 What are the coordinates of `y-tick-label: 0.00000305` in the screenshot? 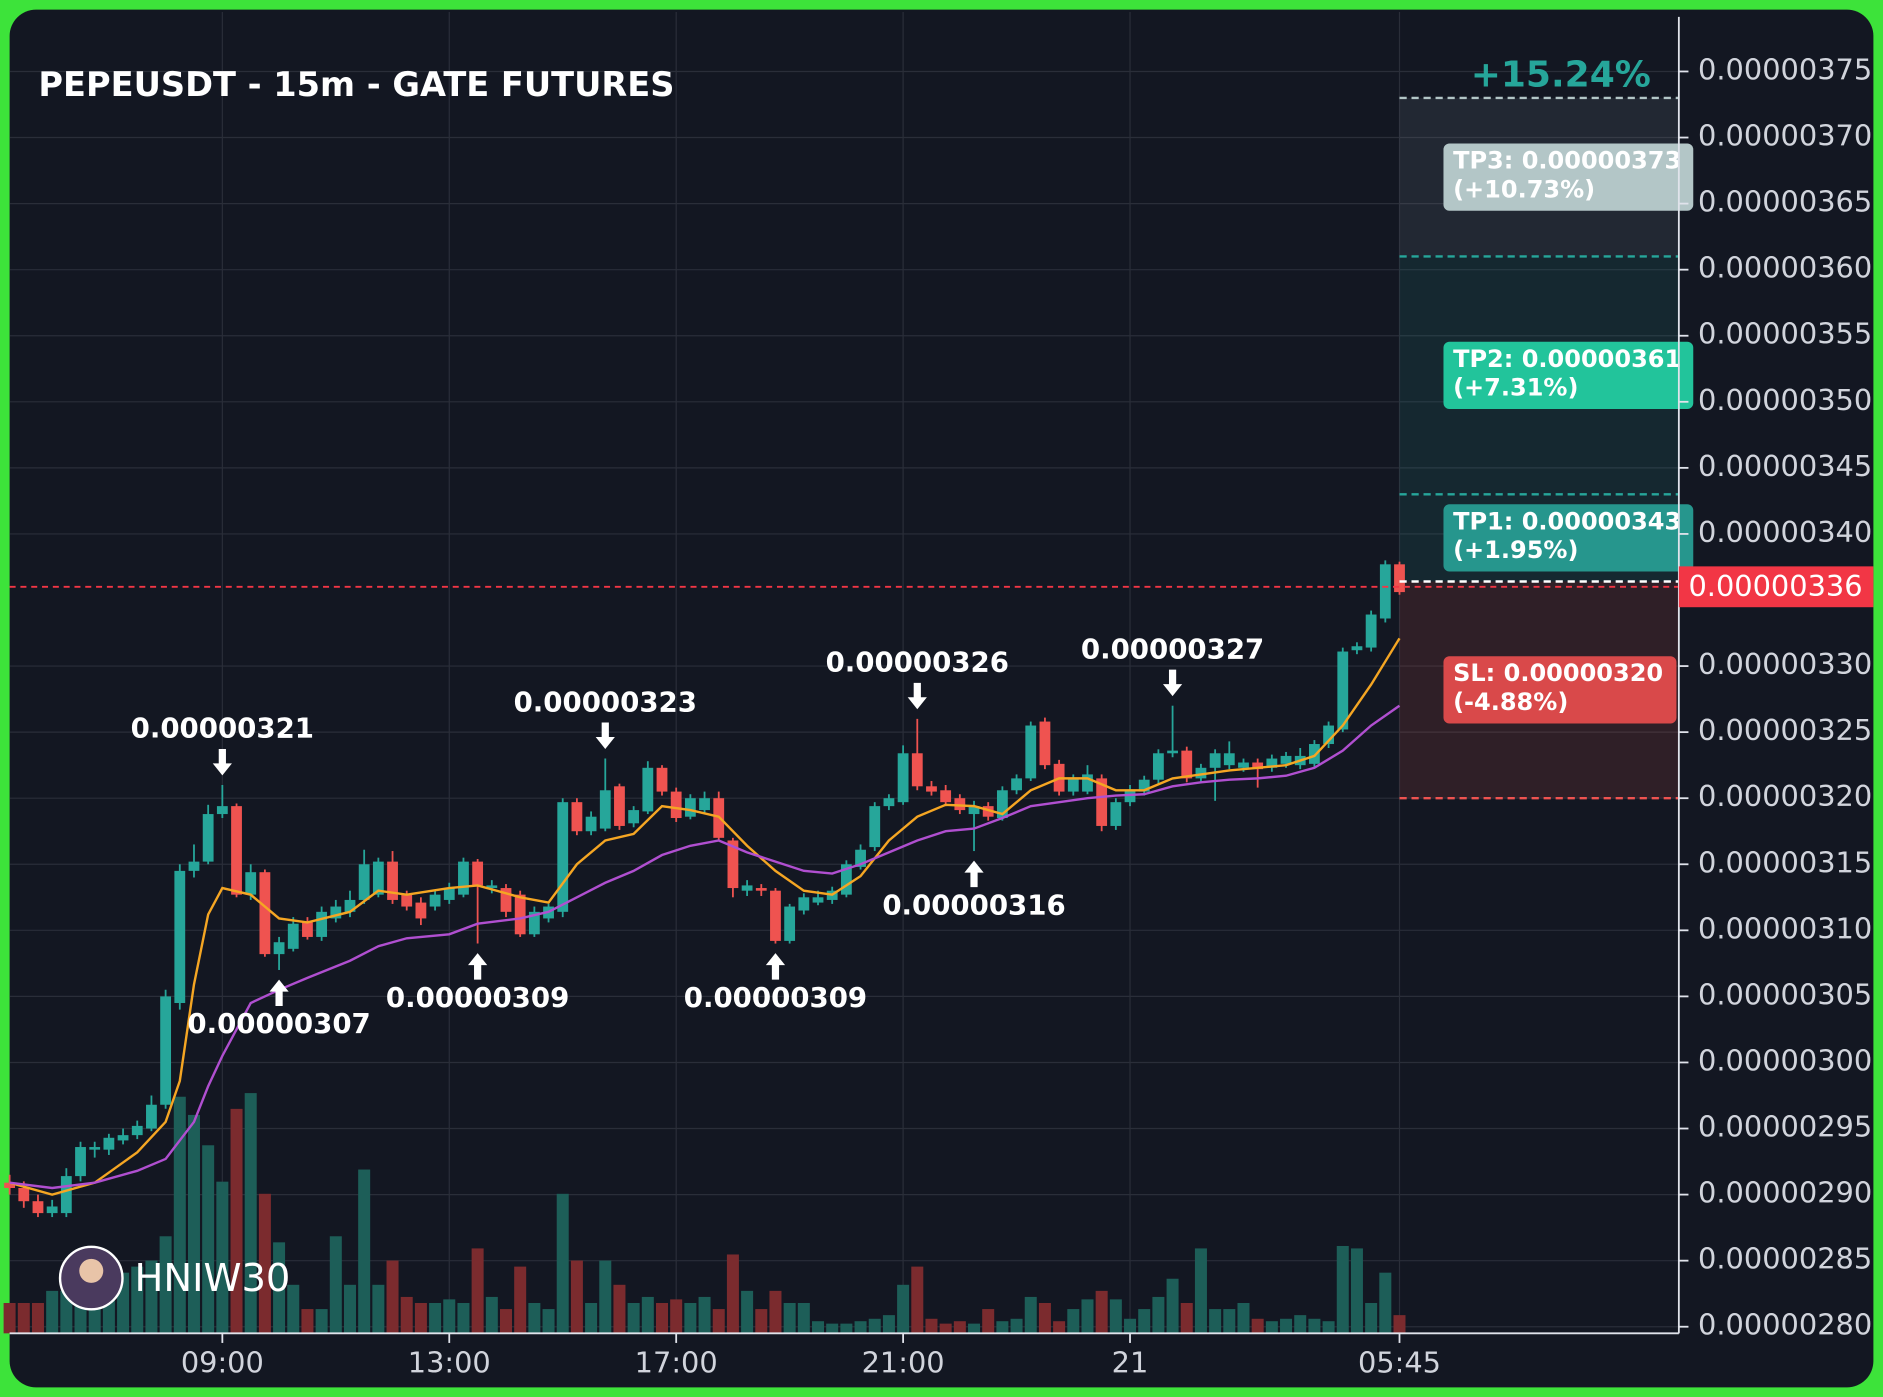 It's located at (1785, 994).